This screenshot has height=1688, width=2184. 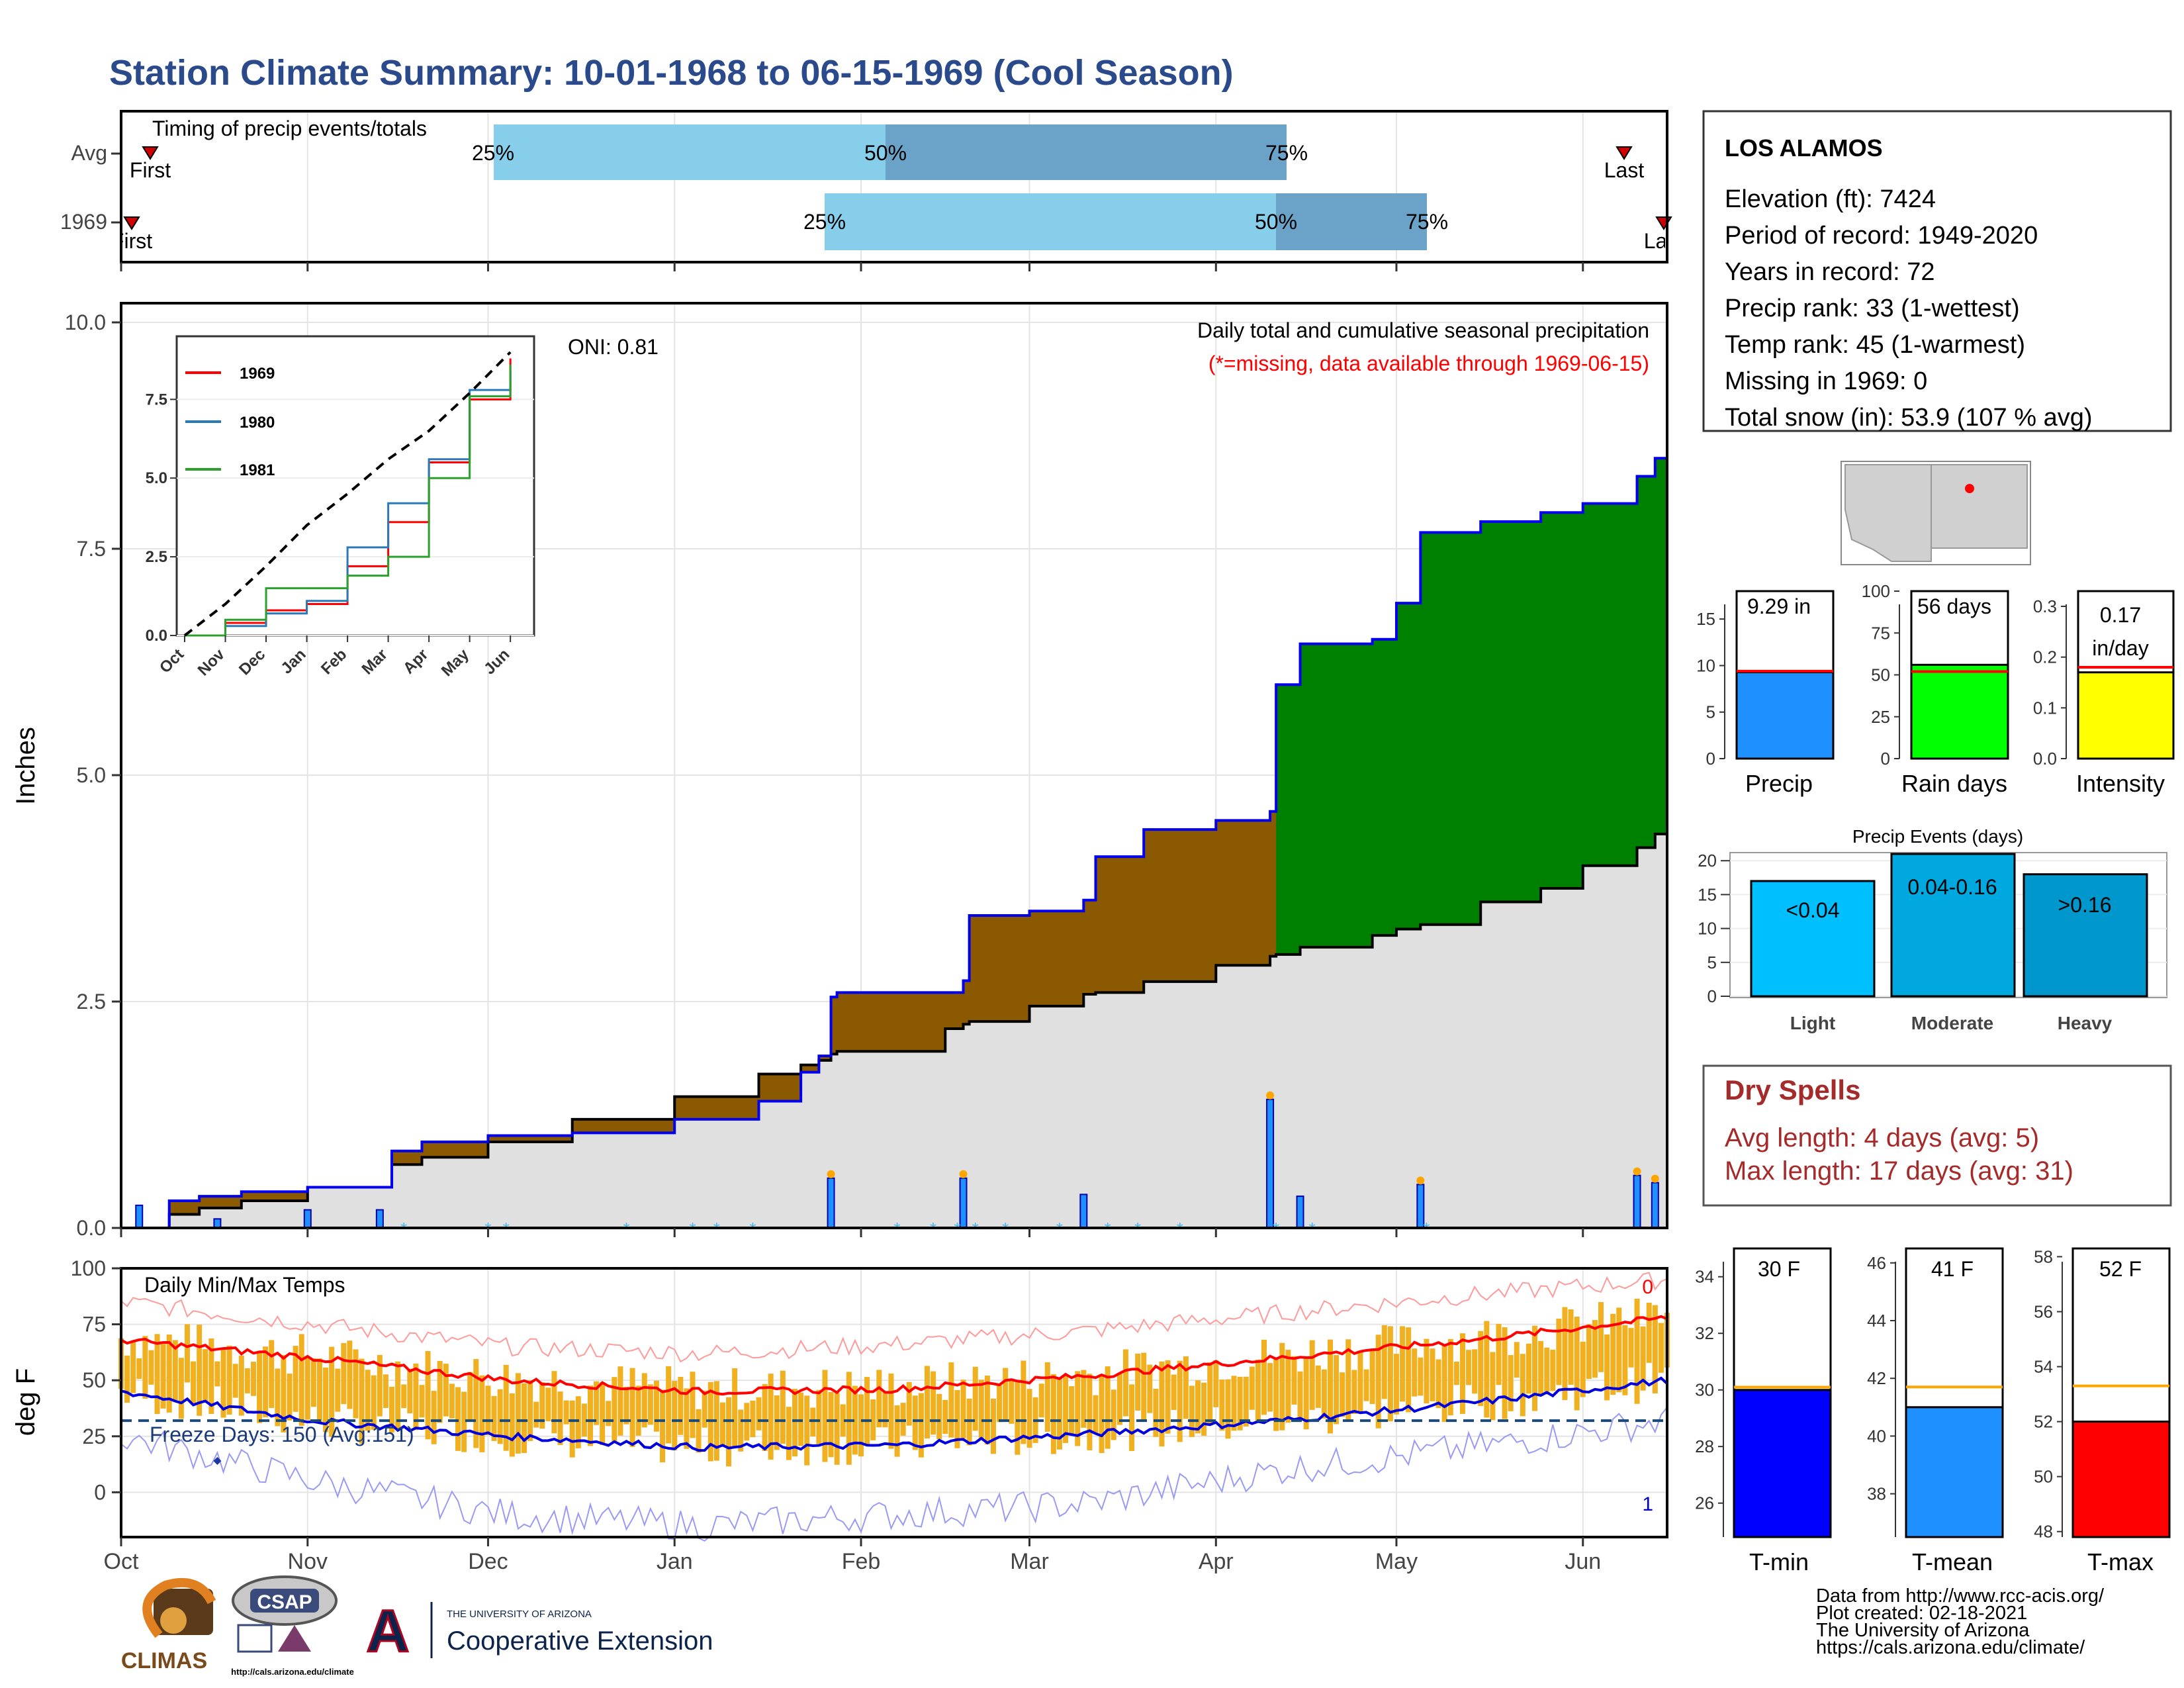 What do you see at coordinates (894, 1407) in the screenshot?
I see `temp-plot` at bounding box center [894, 1407].